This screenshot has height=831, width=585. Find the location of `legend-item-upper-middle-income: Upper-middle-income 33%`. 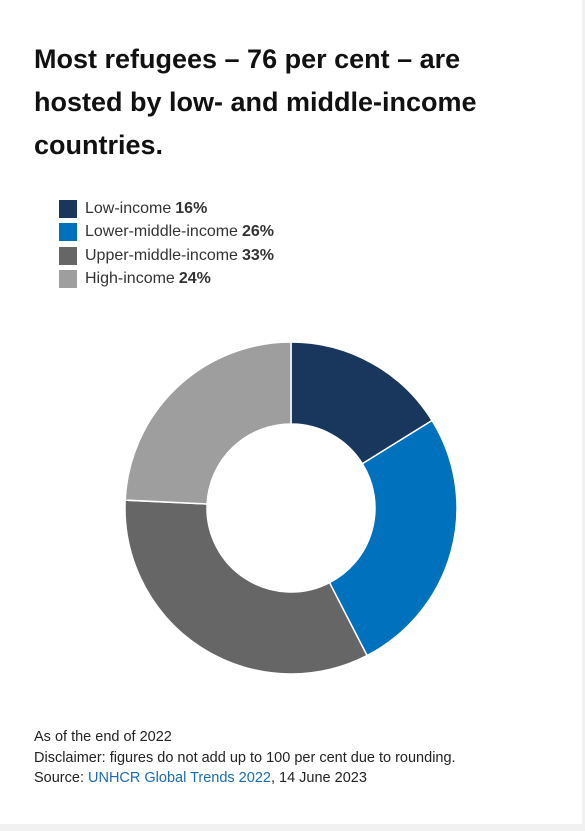

legend-item-upper-middle-income: Upper-middle-income 33% is located at coordinates (166, 256).